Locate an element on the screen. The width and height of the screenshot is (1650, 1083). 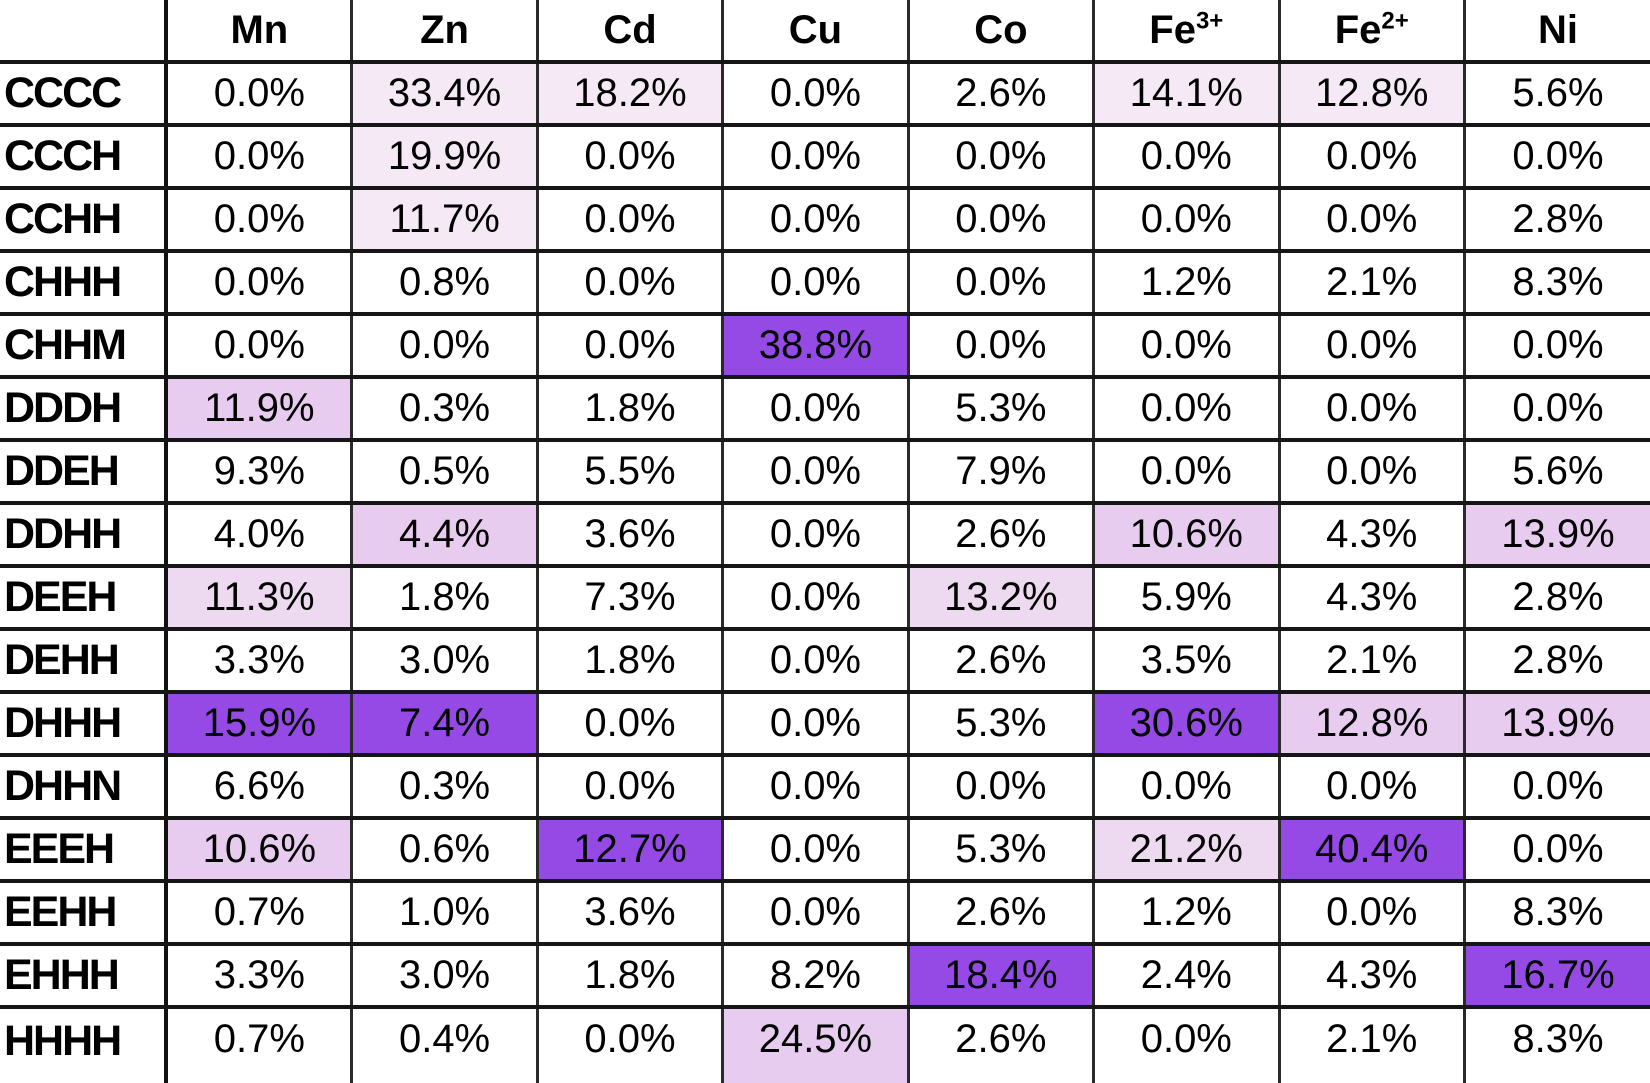
table-row: DHHH 15.9% 7.4% 0.0% 0.0% 5.3% 30.6% 12.8% 13.9% is located at coordinates (825, 724).